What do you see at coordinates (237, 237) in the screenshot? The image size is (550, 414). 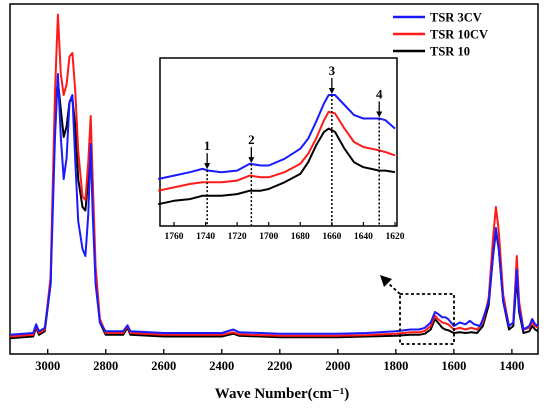 I see `inset-x-tick-label: 1720` at bounding box center [237, 237].